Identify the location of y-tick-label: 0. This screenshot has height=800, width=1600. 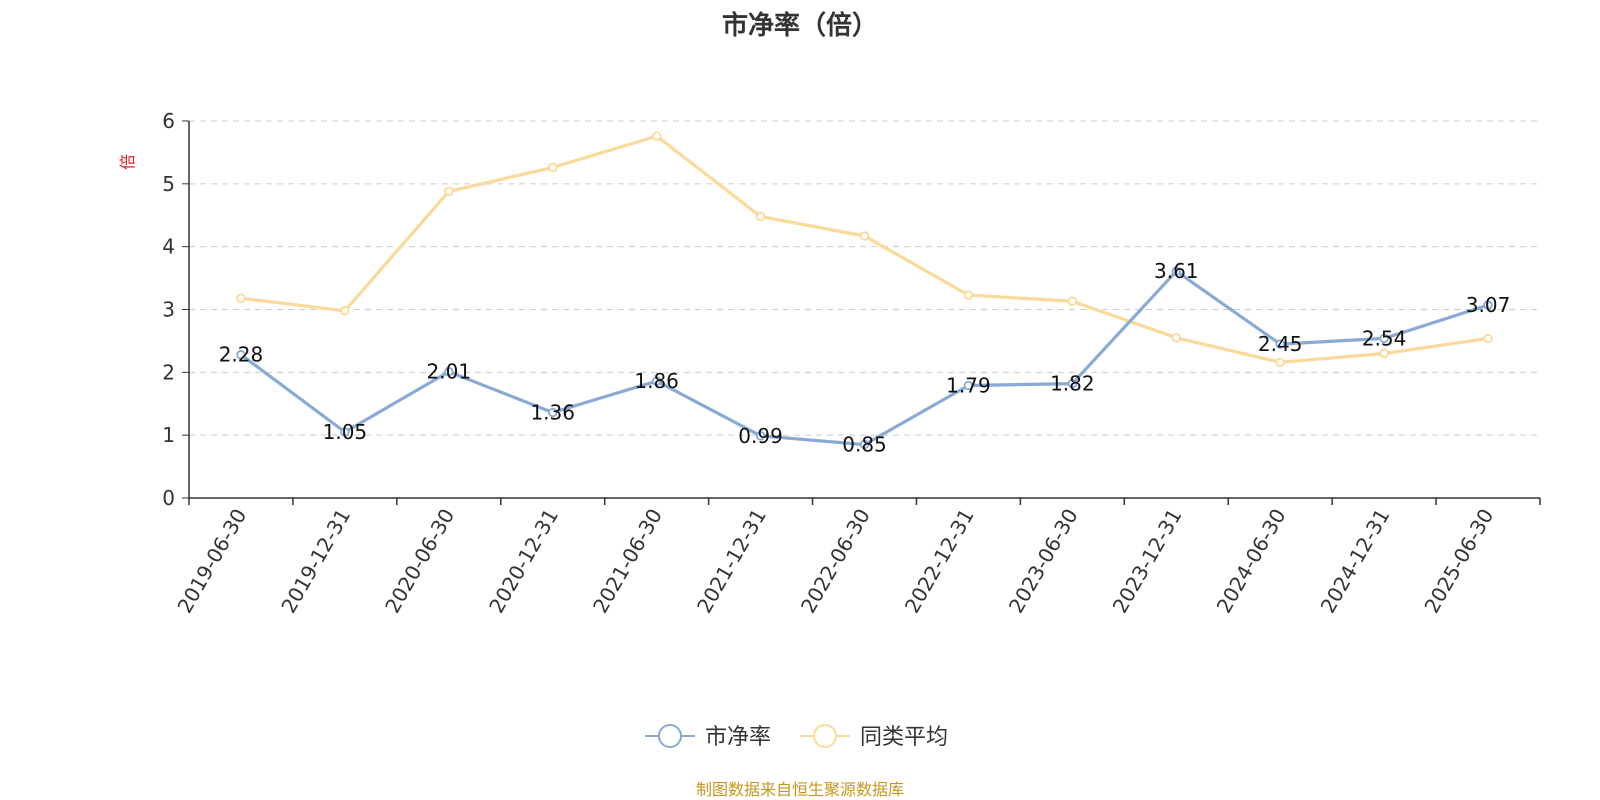
(168, 498).